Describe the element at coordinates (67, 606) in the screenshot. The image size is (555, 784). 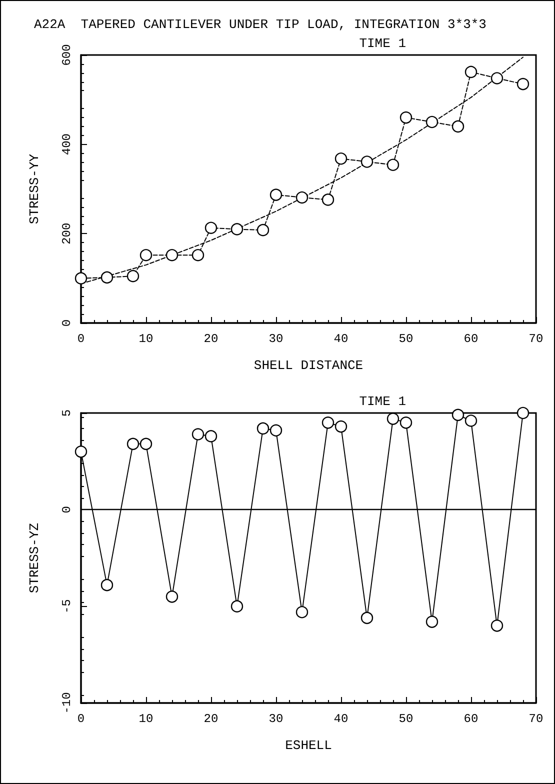
I see `y-tick-label: -5` at that location.